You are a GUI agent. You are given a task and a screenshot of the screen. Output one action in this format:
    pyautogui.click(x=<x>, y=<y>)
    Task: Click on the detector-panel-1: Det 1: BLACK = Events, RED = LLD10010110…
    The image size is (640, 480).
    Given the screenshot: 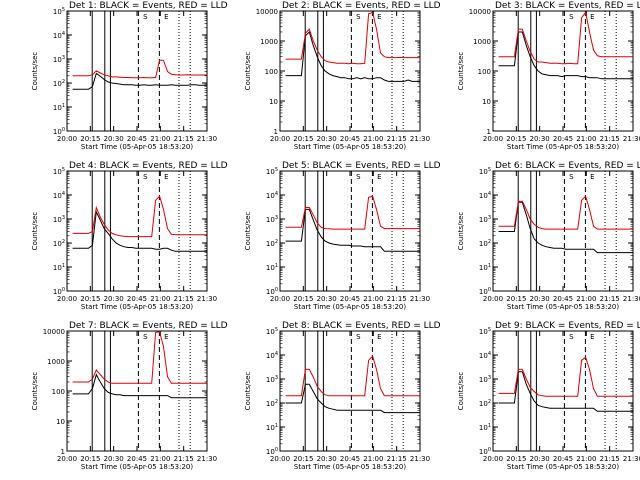 What is the action you would take?
    pyautogui.click(x=129, y=76)
    